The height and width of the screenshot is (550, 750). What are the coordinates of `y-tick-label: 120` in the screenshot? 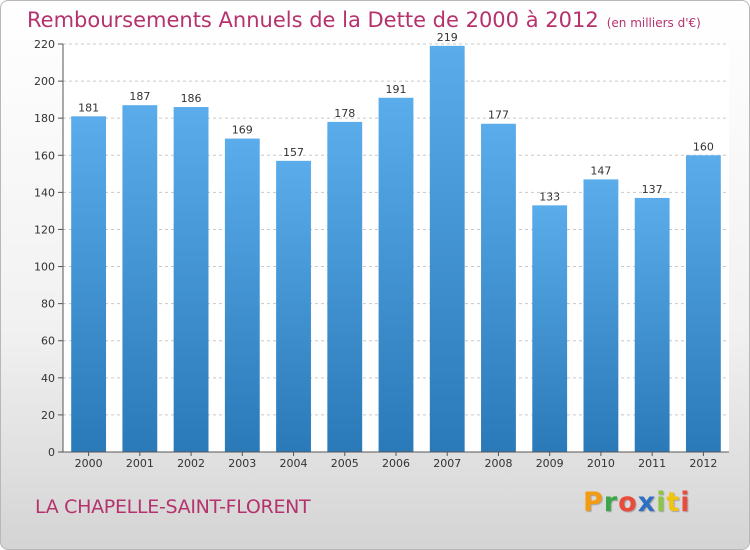 It's located at (44, 229).